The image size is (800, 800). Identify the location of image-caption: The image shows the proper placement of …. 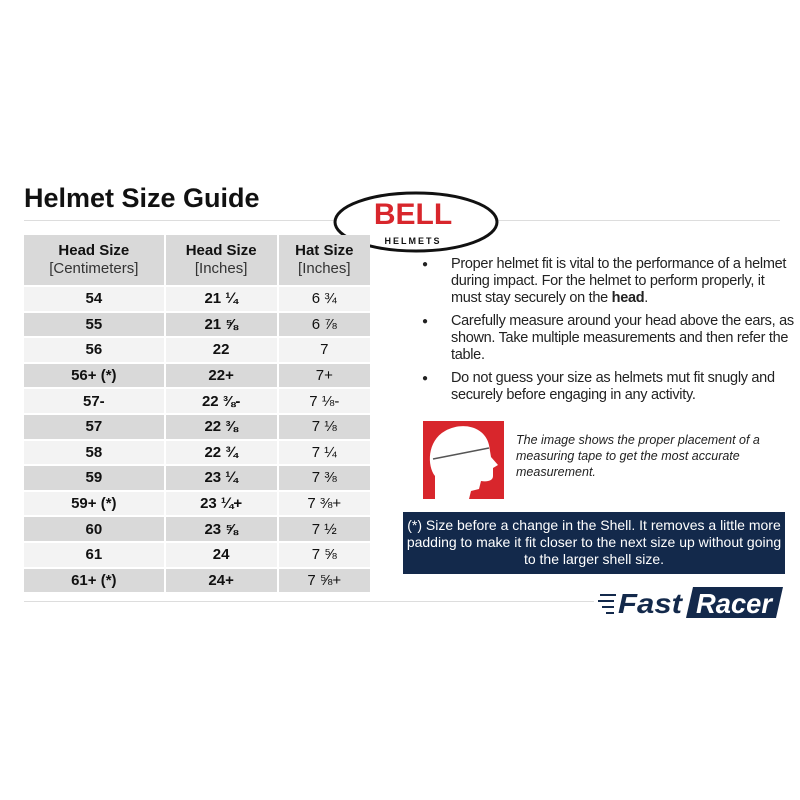
(638, 456).